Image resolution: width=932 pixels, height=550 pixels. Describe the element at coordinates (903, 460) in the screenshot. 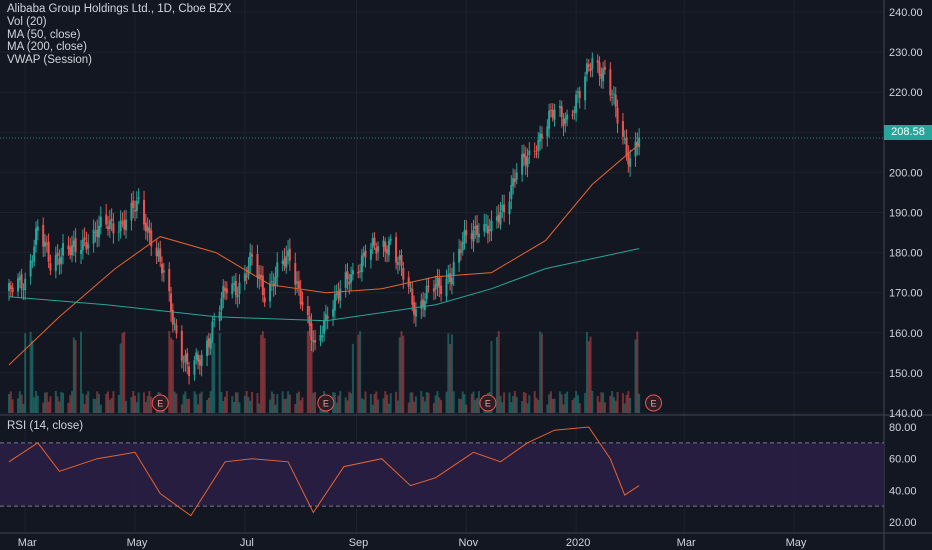

I see `rsi-tick-label: 60.00` at that location.